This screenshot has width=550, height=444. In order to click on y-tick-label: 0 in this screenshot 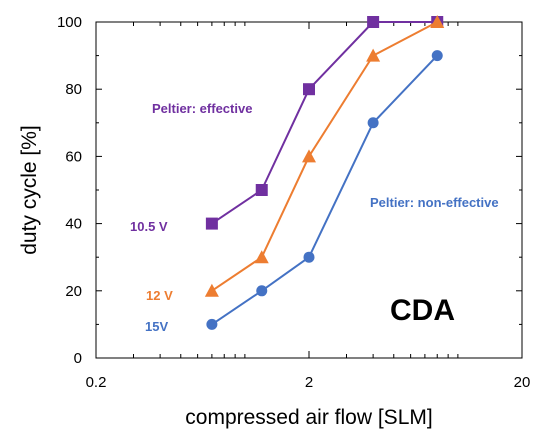, I will do `click(78, 358)`.